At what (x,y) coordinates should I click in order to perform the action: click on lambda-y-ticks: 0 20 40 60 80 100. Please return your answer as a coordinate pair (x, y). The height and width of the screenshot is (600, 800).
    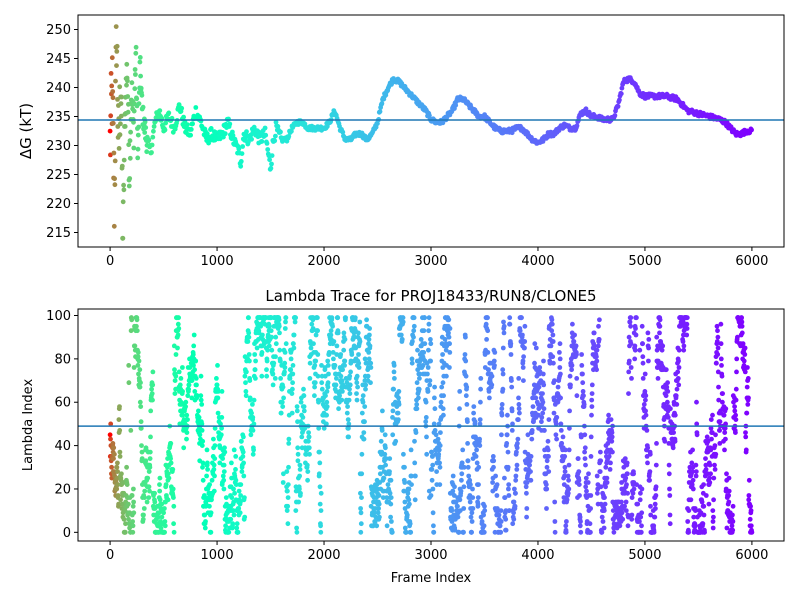
    Looking at the image, I should click on (62, 425).